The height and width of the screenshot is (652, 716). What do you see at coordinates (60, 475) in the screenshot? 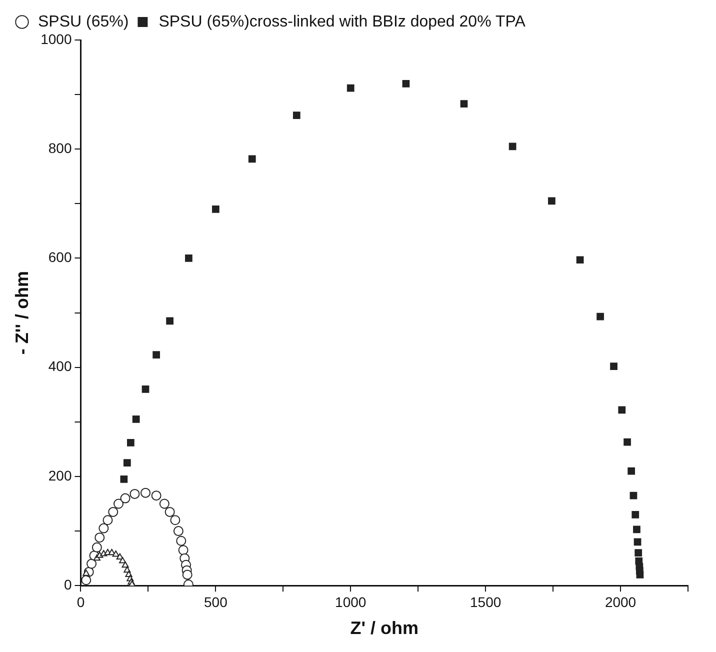
I see `y-tick-label: 200` at bounding box center [60, 475].